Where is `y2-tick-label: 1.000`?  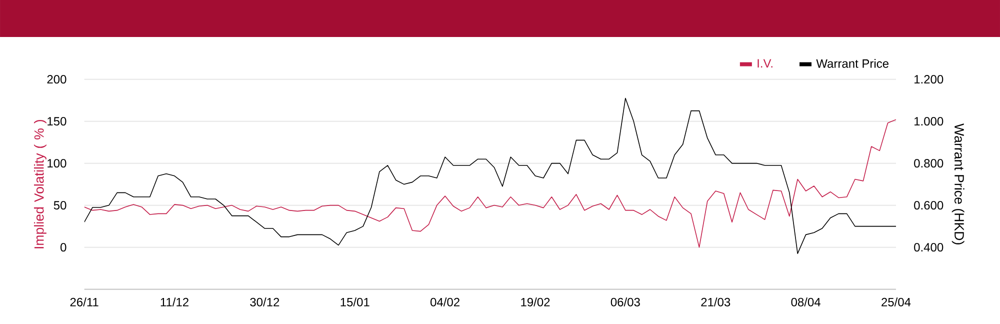
y2-tick-label: 1.000 is located at coordinates (929, 121).